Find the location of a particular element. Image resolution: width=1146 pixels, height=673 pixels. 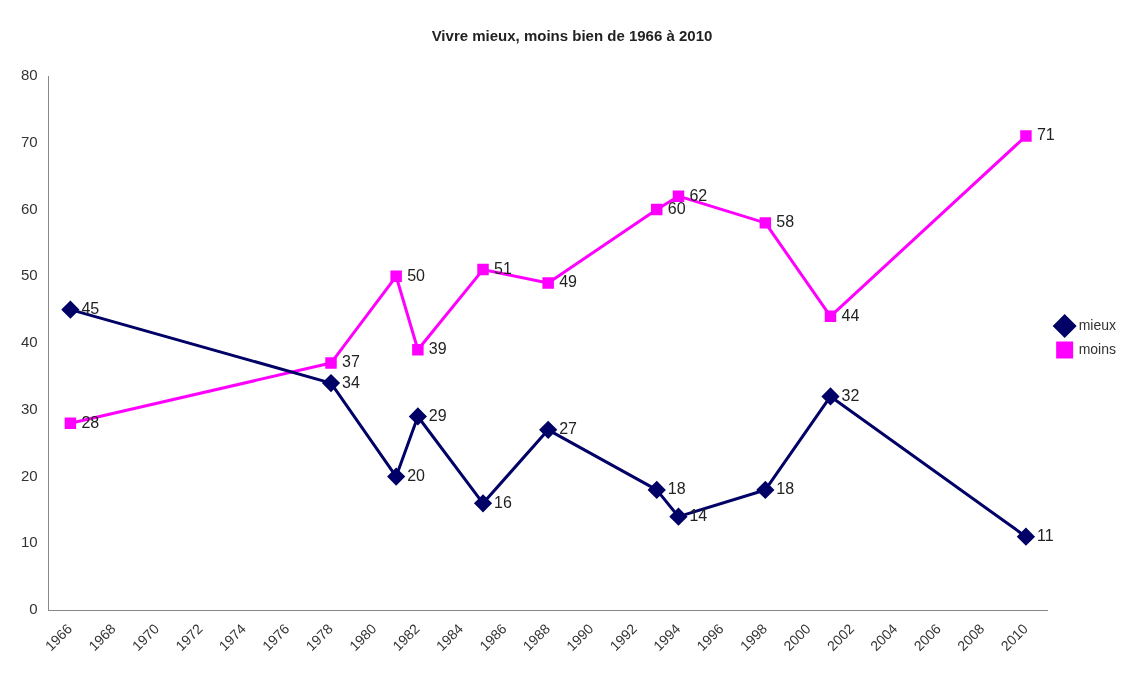

y-tick-label: 40 is located at coordinates (29, 342).